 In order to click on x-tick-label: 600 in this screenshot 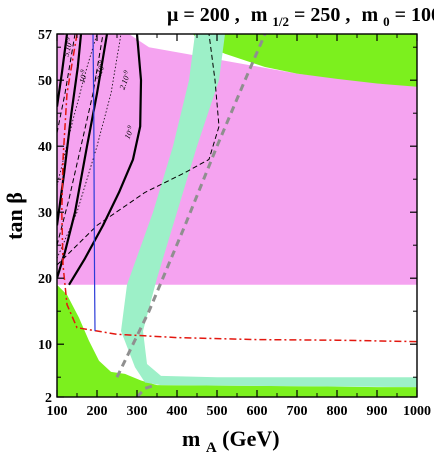, I will do `click(257, 411)`.